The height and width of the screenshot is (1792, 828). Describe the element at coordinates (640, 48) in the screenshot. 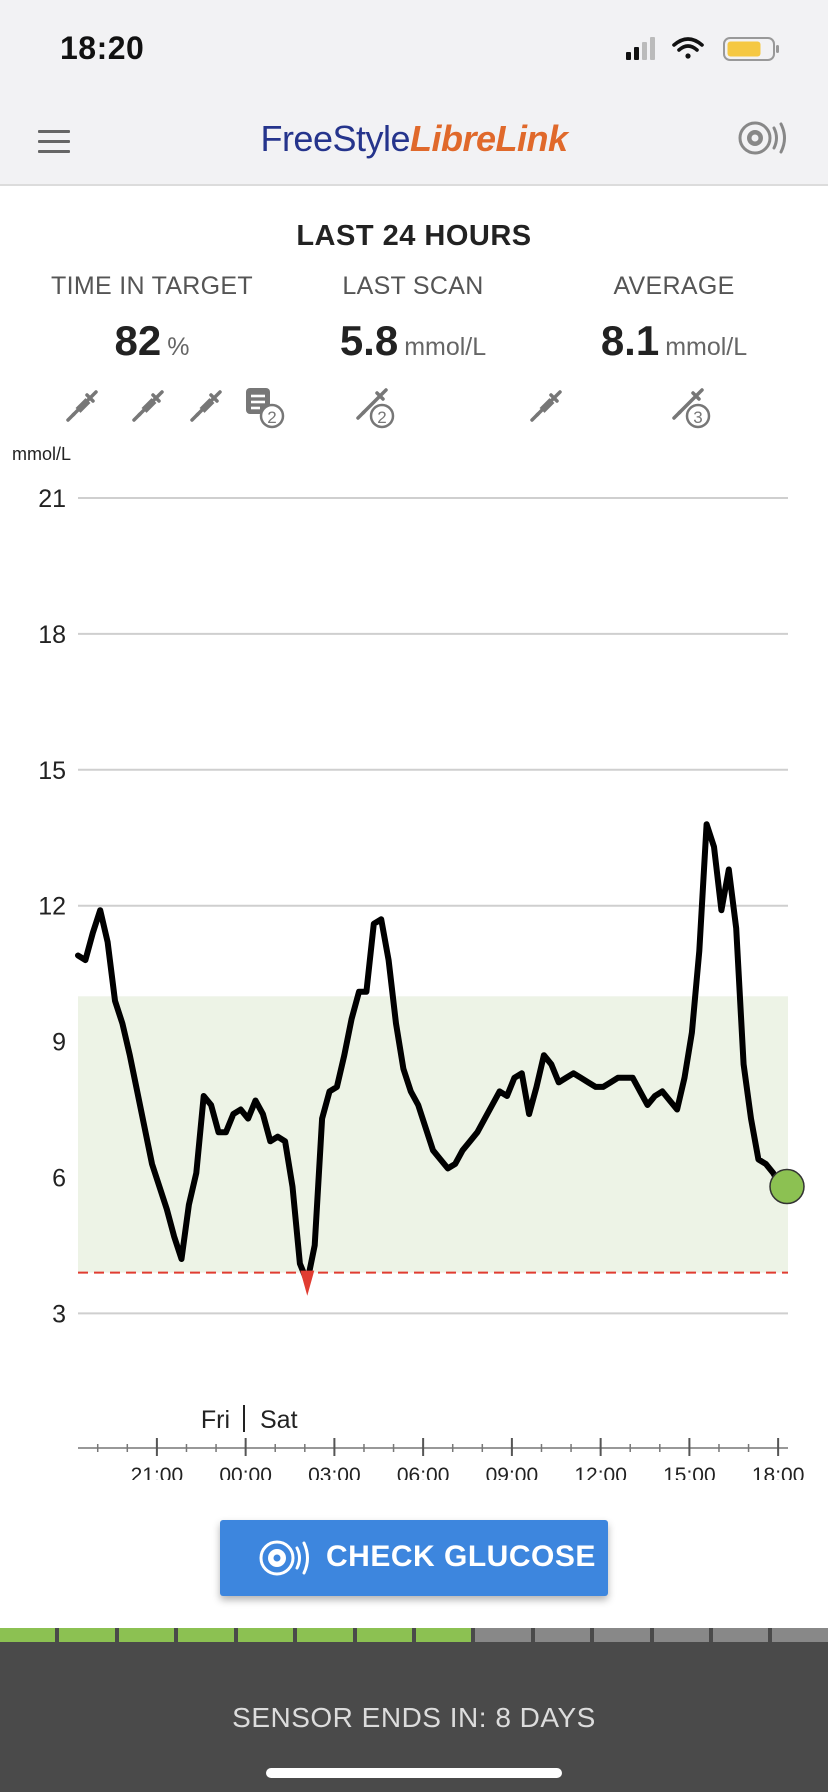

I see `signal-icon` at that location.